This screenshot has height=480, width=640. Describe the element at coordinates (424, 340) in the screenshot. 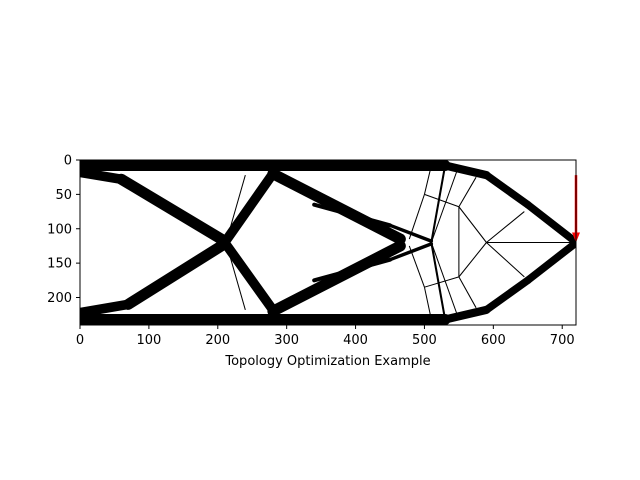

I see `x-tick-label-500: 500` at that location.